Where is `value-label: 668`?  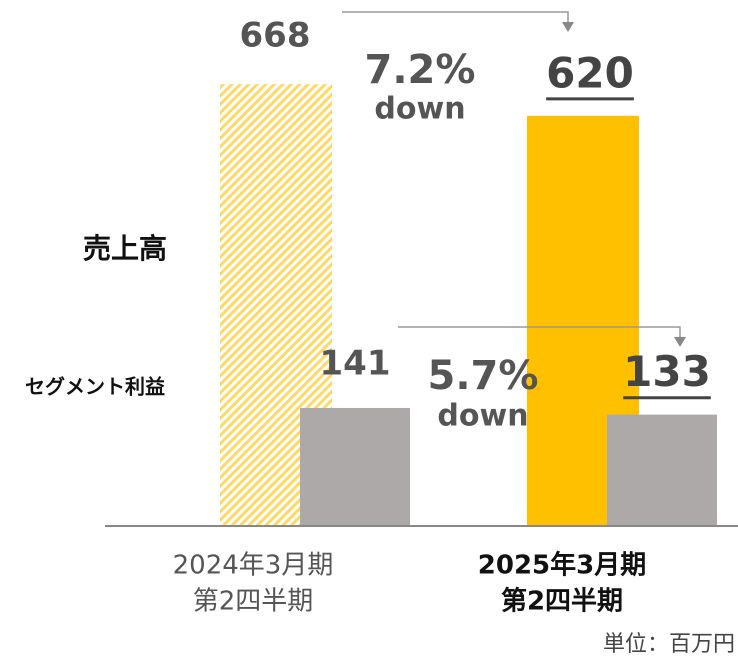
value-label: 668 is located at coordinates (275, 36).